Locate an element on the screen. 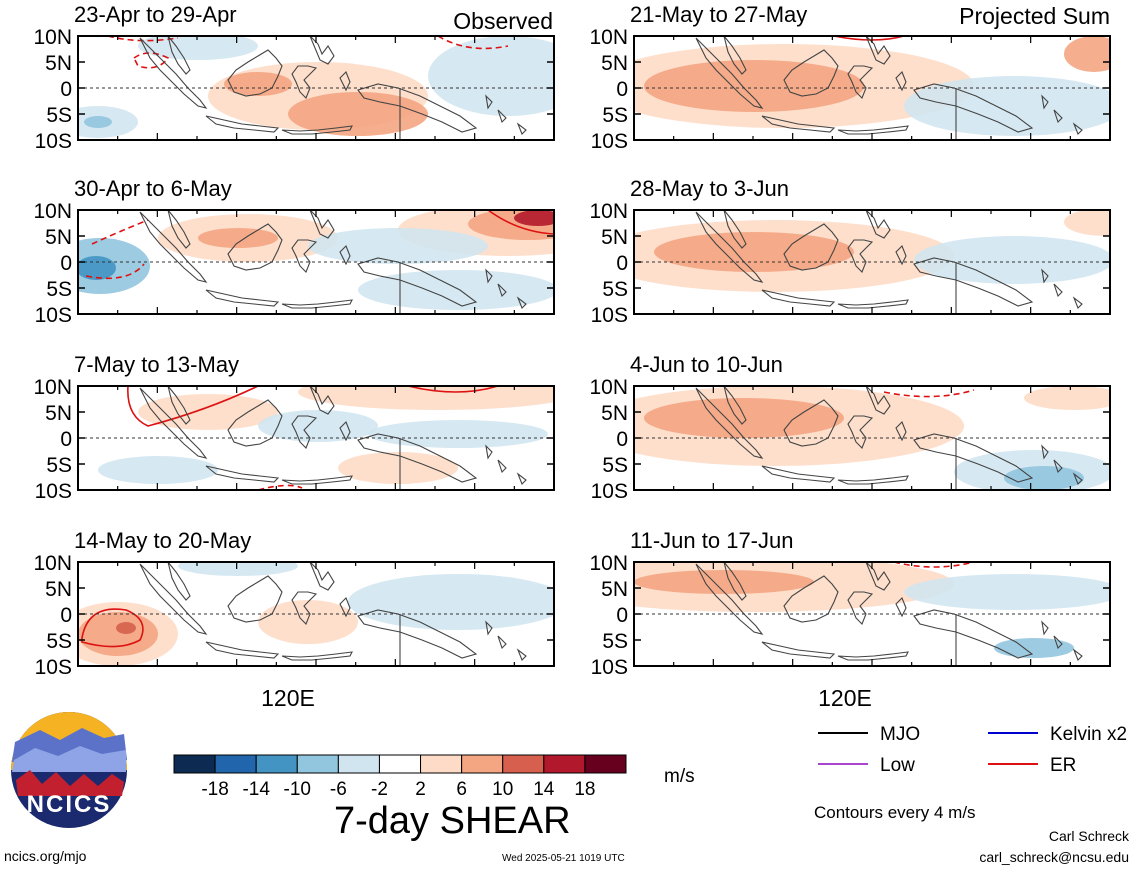 Image resolution: width=1135 pixels, height=873 pixels. footer-url: ncics.org/mjo is located at coordinates (45, 856).